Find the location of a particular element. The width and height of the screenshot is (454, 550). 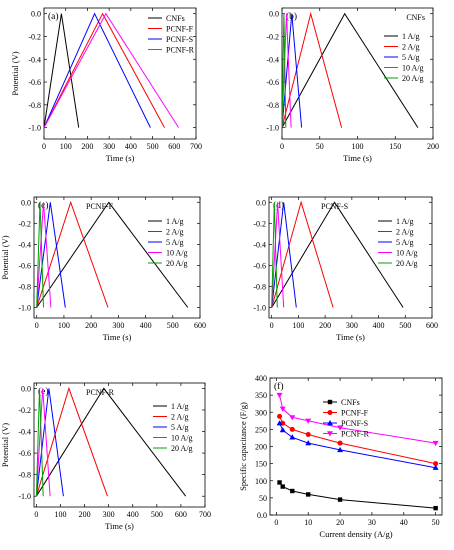

x-tick-label: 30 is located at coordinates (372, 522).